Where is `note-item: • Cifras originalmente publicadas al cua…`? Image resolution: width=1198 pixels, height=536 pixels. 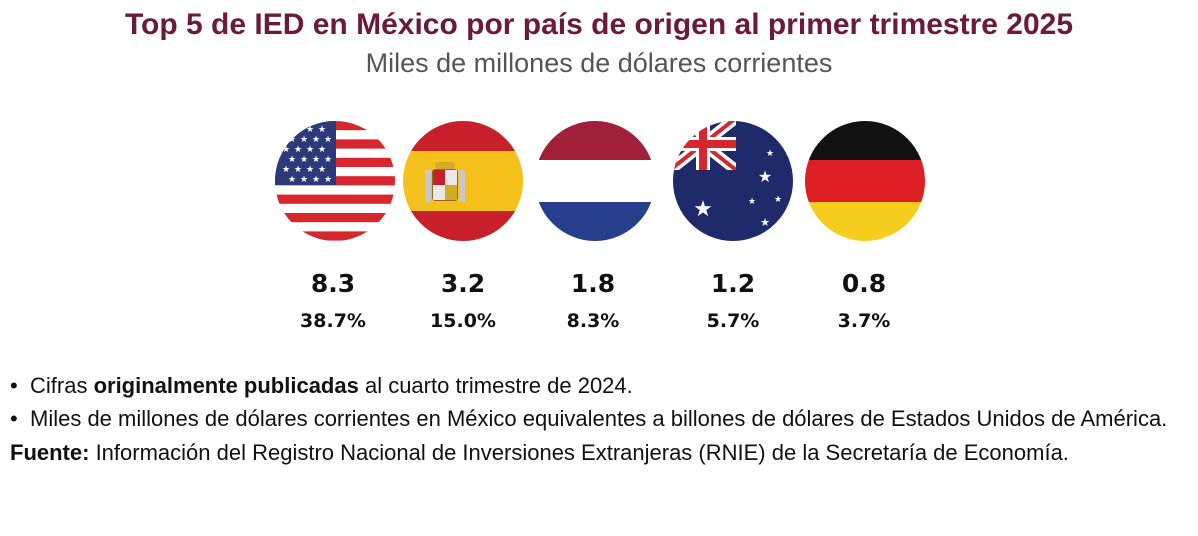
note-item: • Cifras originalmente publicadas al cua… is located at coordinates (600, 385).